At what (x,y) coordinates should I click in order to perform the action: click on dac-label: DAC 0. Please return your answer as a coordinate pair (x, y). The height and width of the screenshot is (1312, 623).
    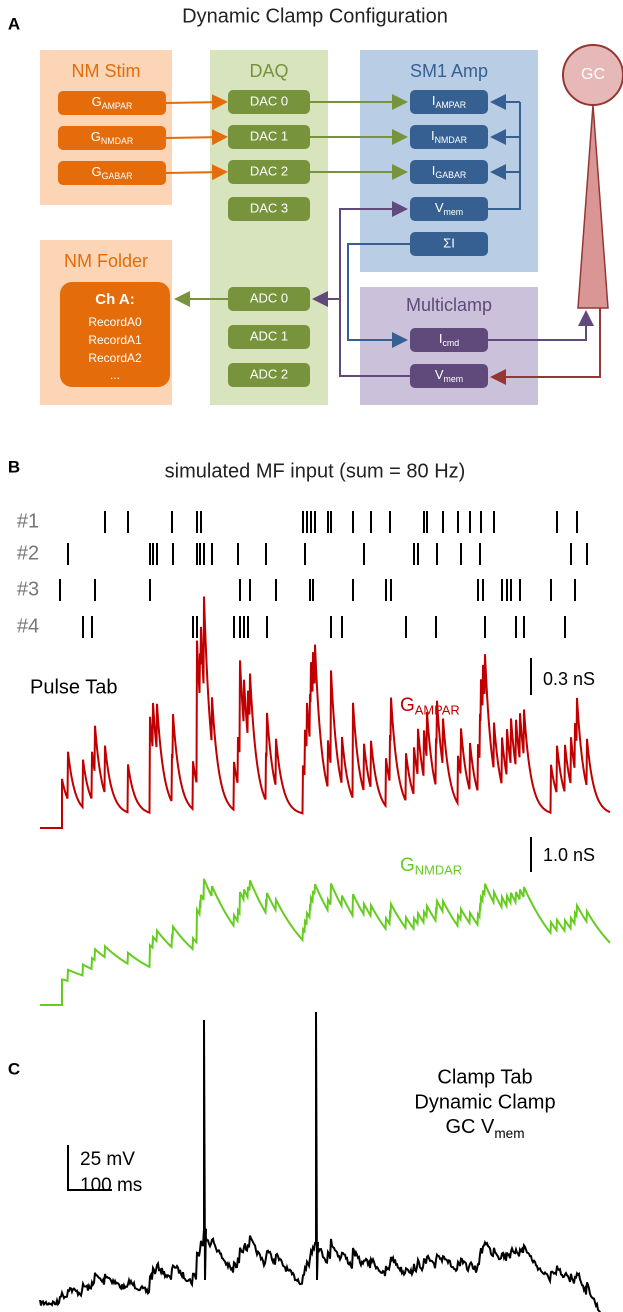
    Looking at the image, I should click on (269, 100).